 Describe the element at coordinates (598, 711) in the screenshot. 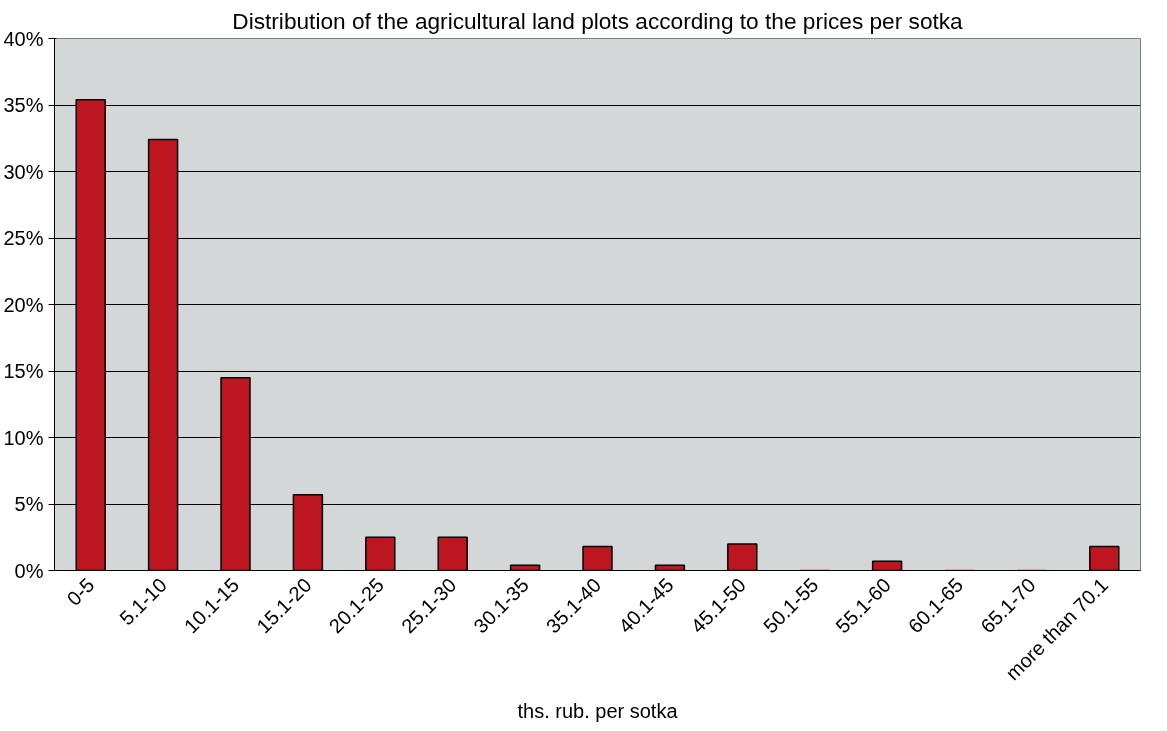

I see `x-axis-title: ths. rub. per sotka` at that location.